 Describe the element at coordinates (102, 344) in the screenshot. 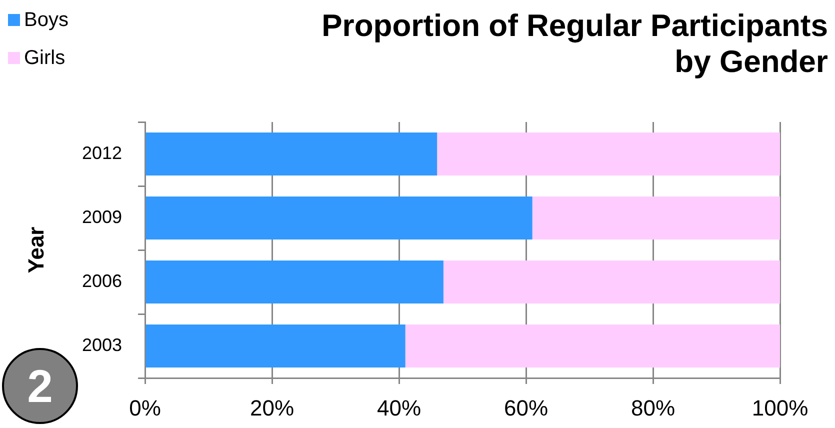

I see `y-tick-label: 2003` at that location.